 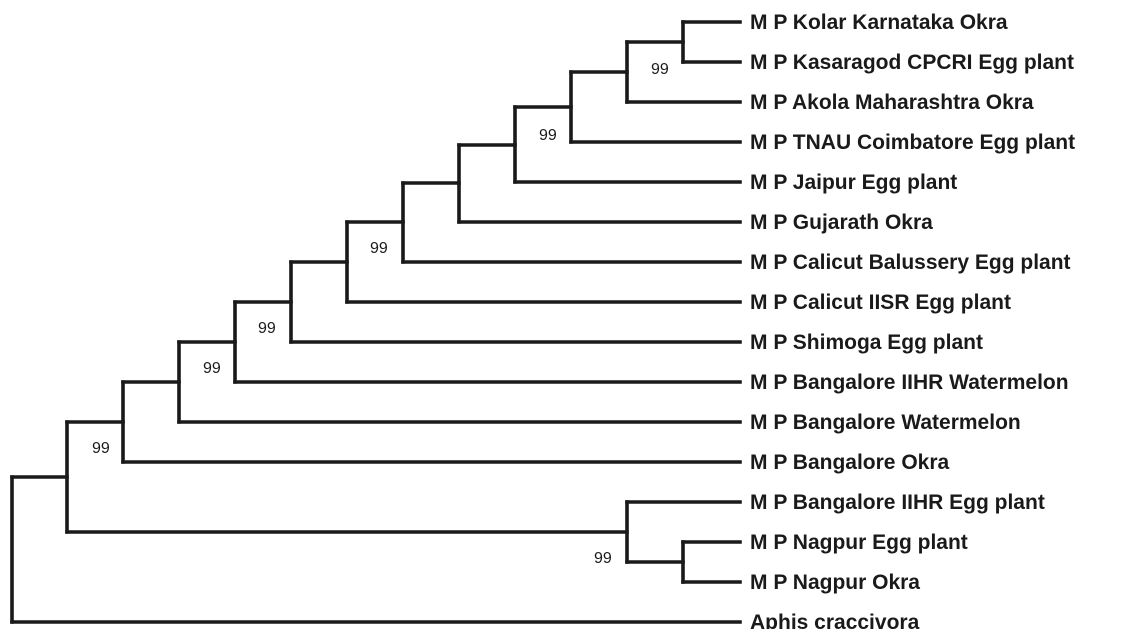 What do you see at coordinates (850, 462) in the screenshot?
I see `taxon-label: M P Bangalore Okra` at bounding box center [850, 462].